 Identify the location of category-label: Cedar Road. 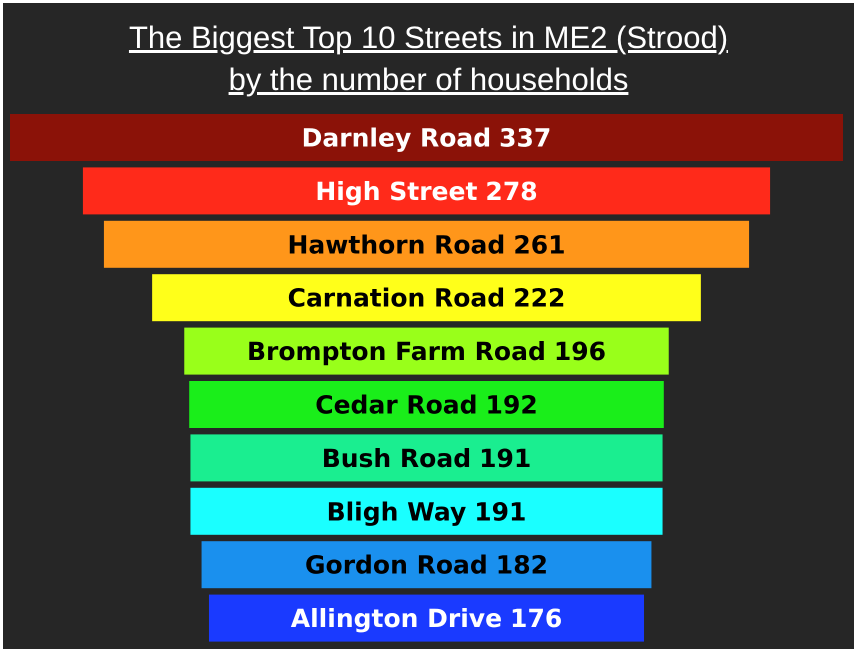
(396, 404).